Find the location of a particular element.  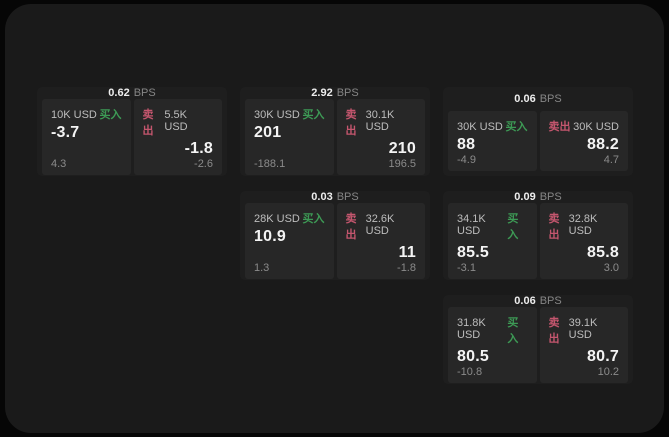

bps-value: 0.03 is located at coordinates (322, 197).